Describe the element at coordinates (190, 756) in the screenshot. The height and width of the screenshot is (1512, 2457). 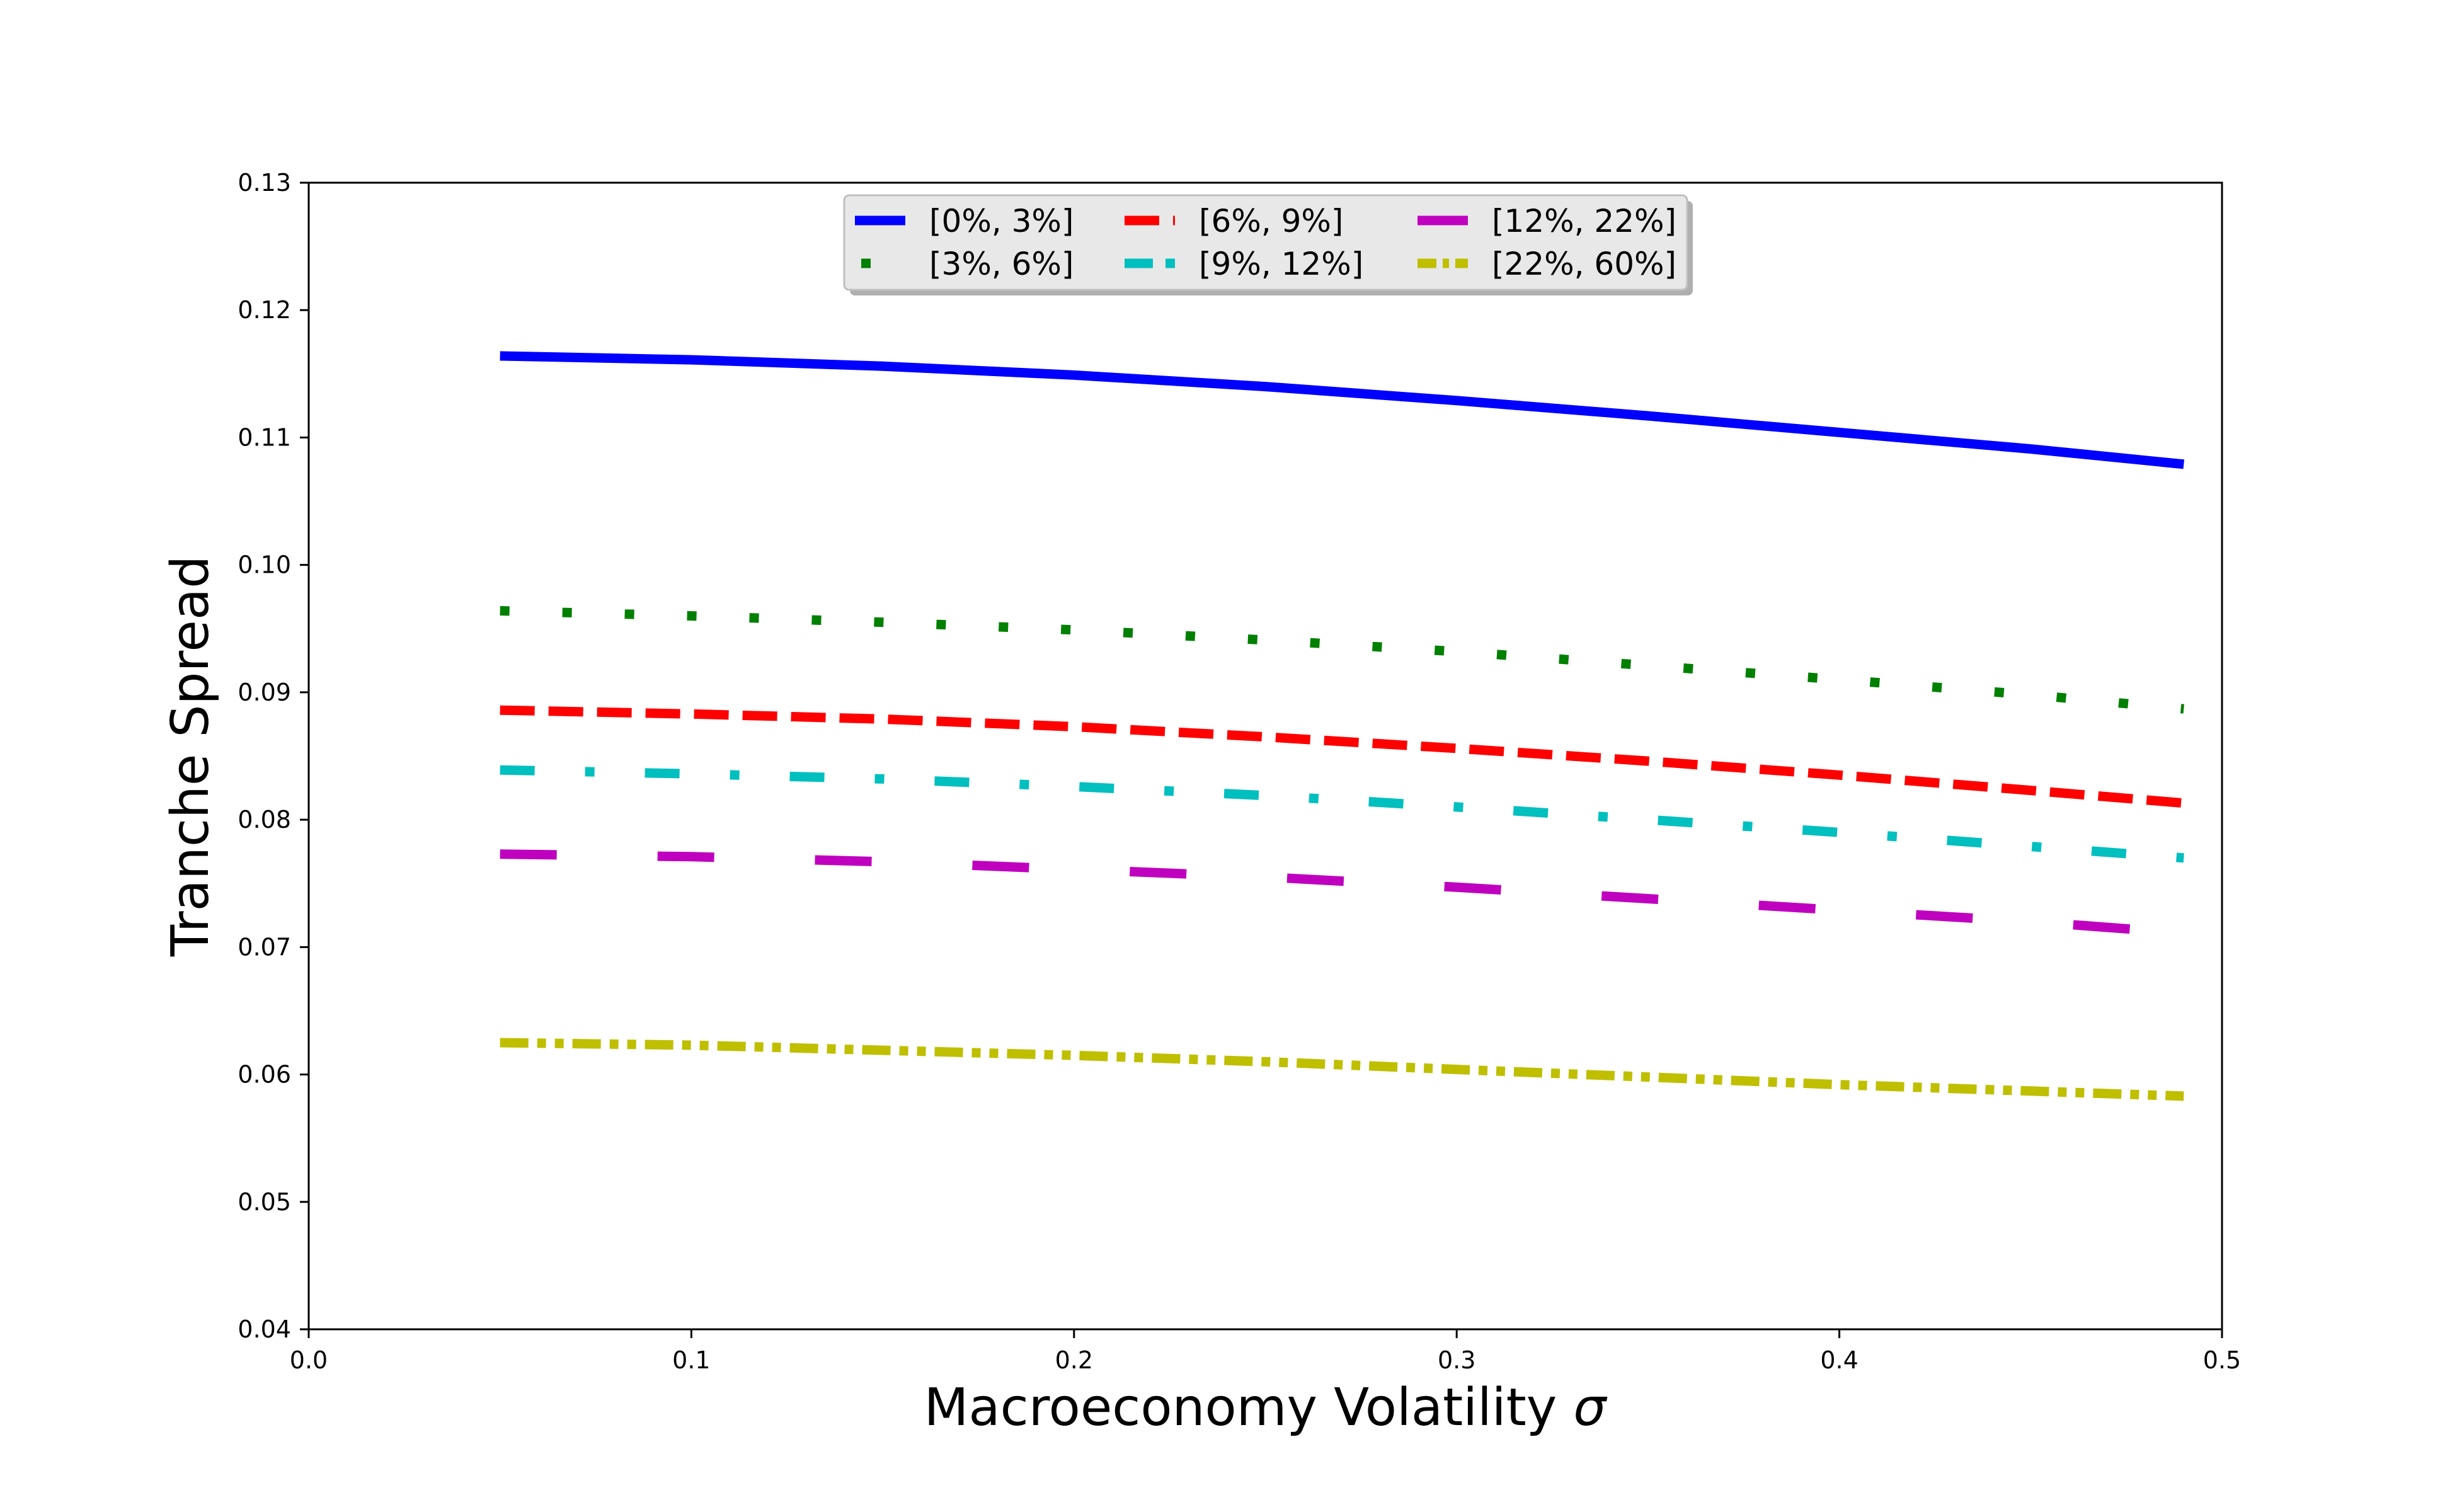
I see `y-axis-title: Tranche Spread` at that location.